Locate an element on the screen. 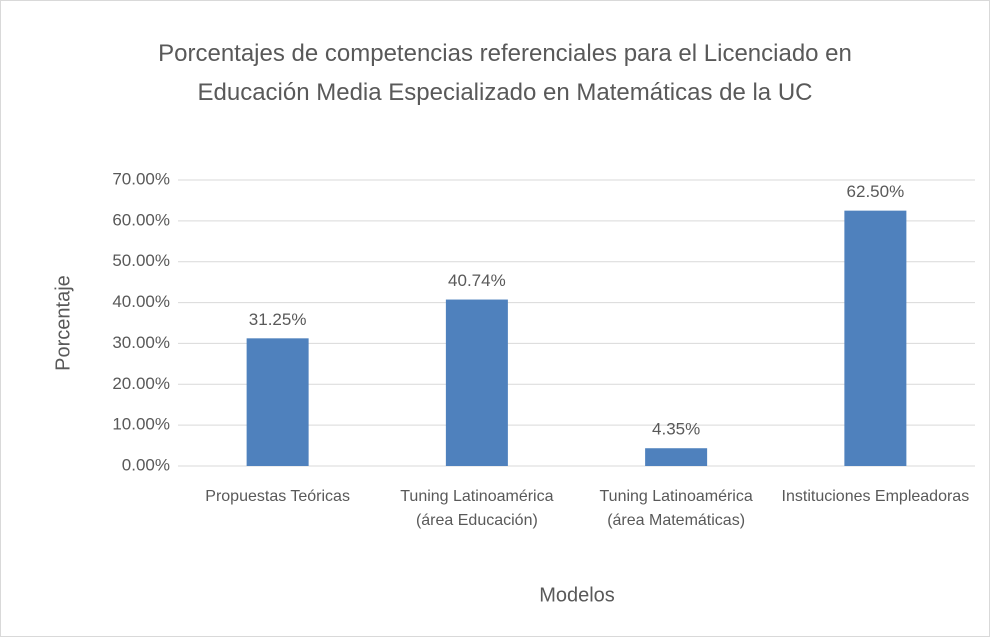 The width and height of the screenshot is (990, 637). x-tick-label: Tuning Latinoamérica (área Educación) is located at coordinates (477, 508).